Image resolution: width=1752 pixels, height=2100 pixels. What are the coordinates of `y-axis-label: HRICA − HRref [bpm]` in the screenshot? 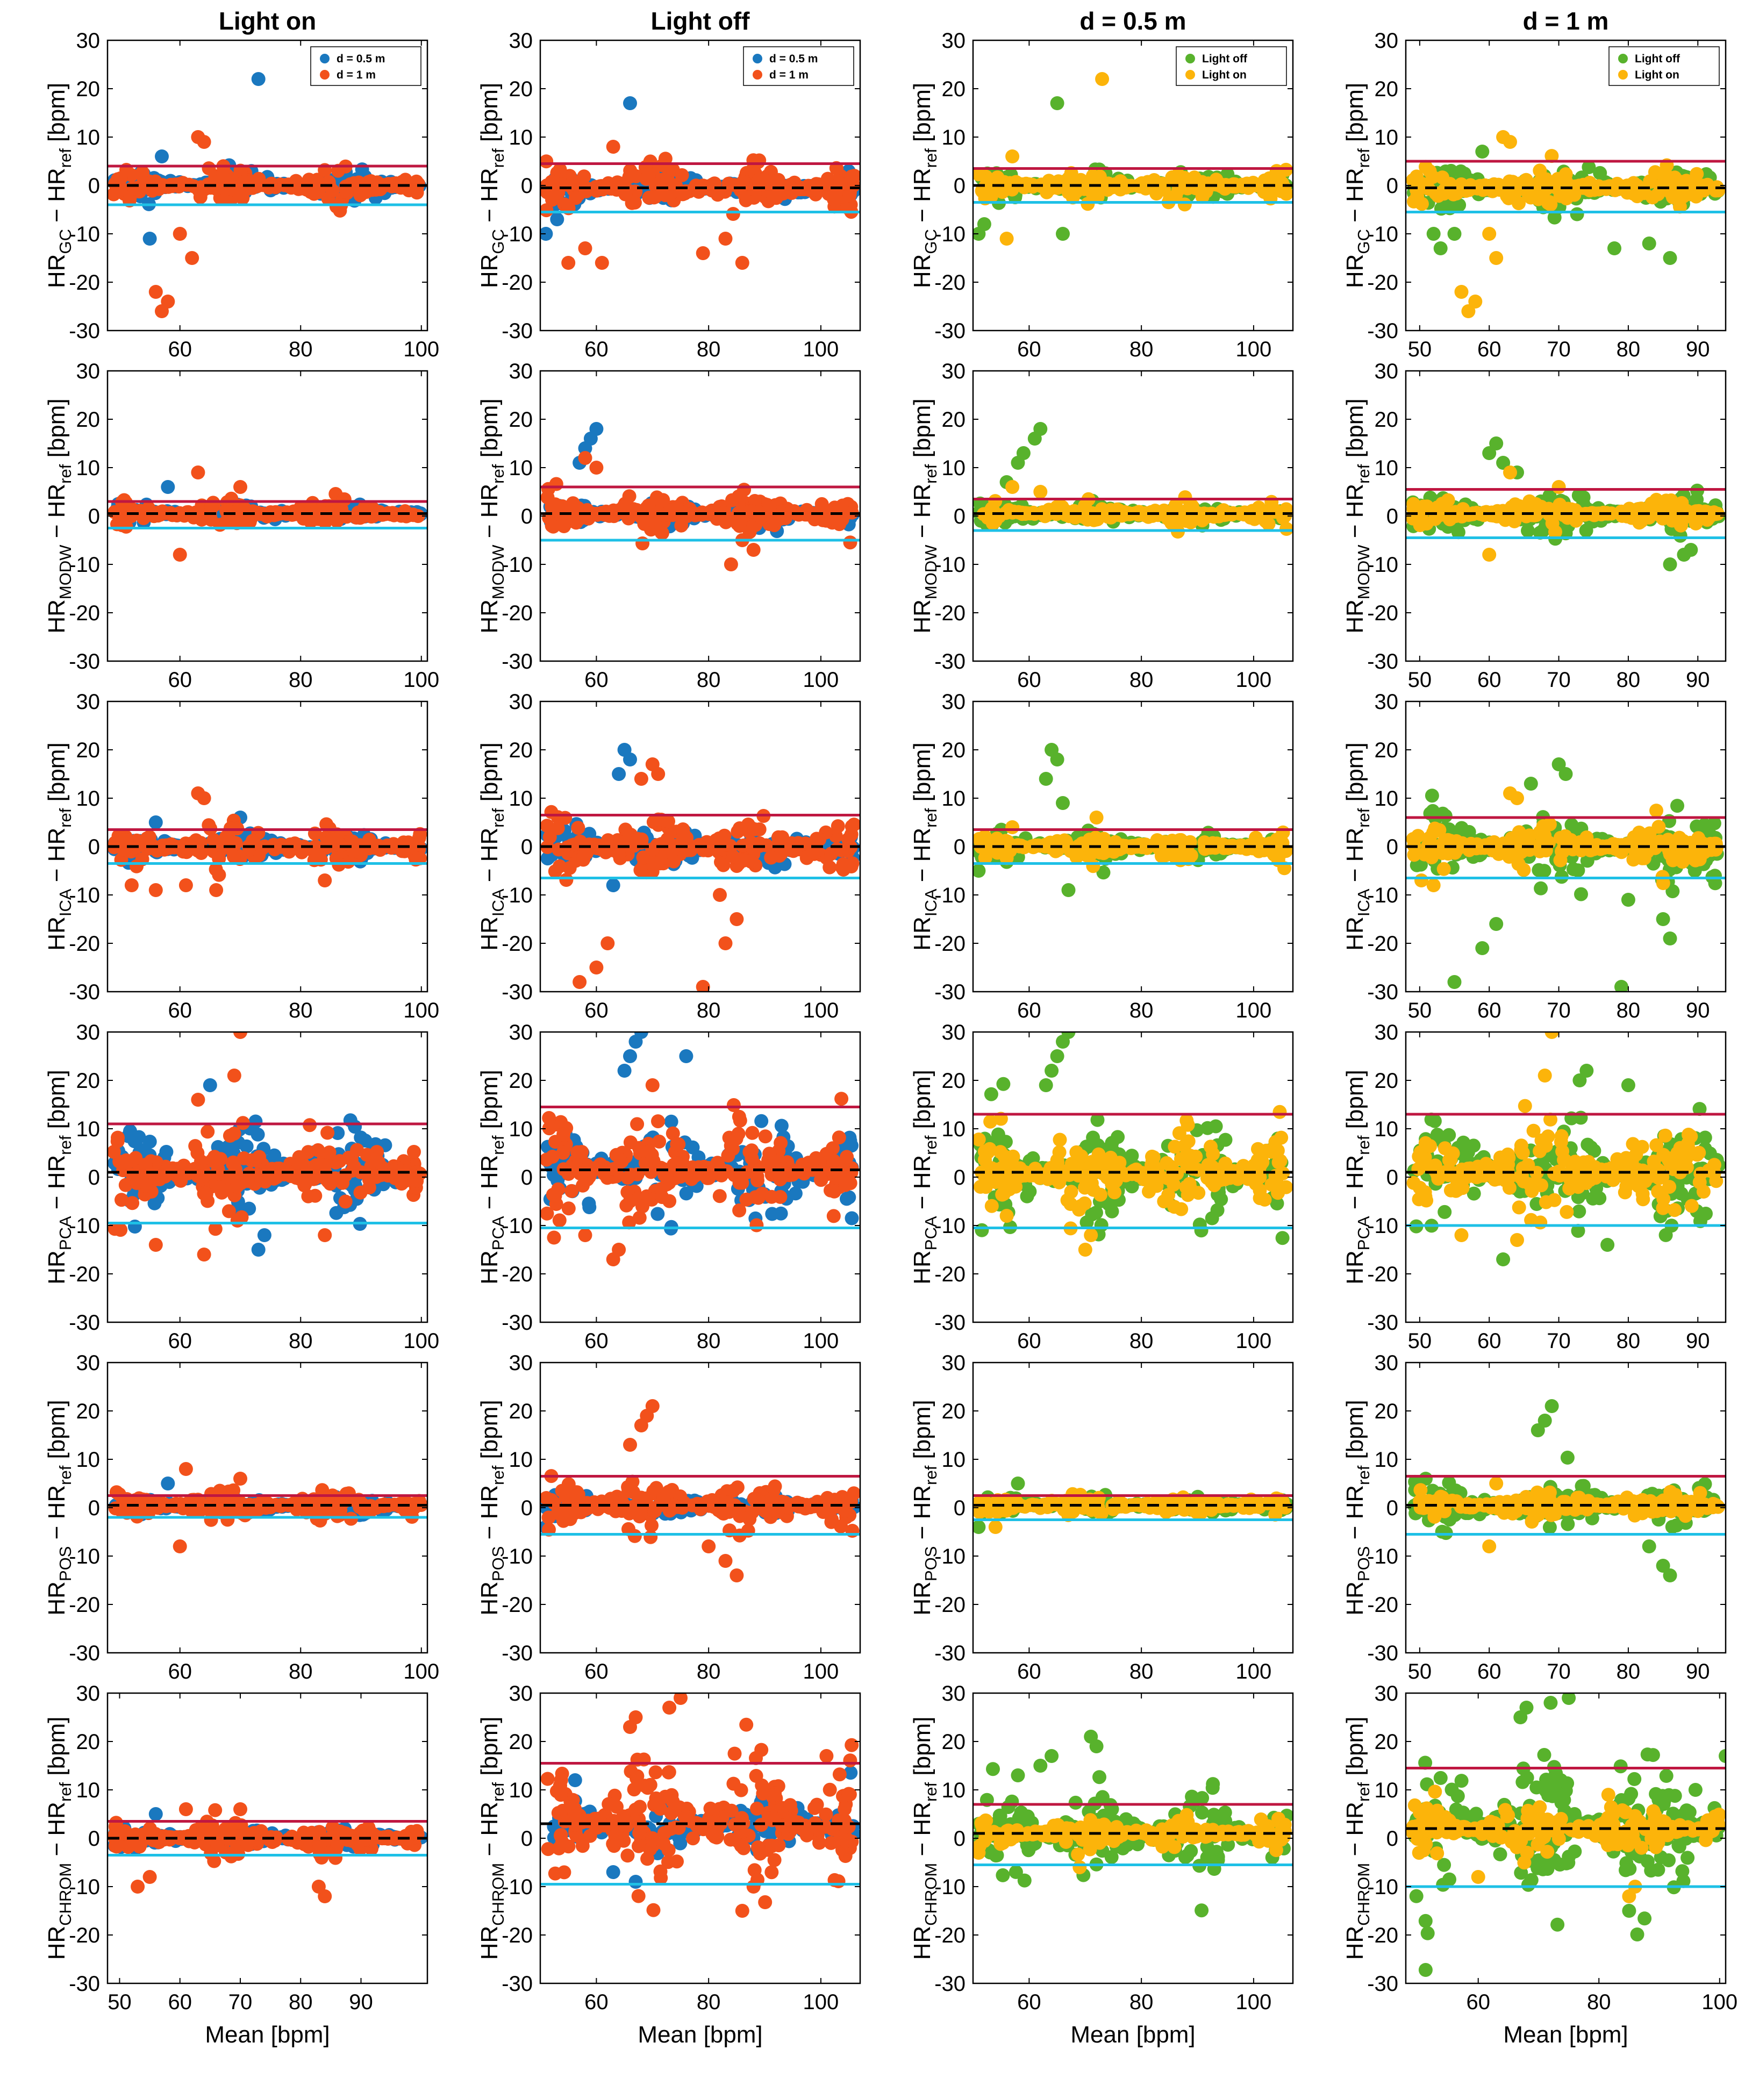 It's located at (924, 846).